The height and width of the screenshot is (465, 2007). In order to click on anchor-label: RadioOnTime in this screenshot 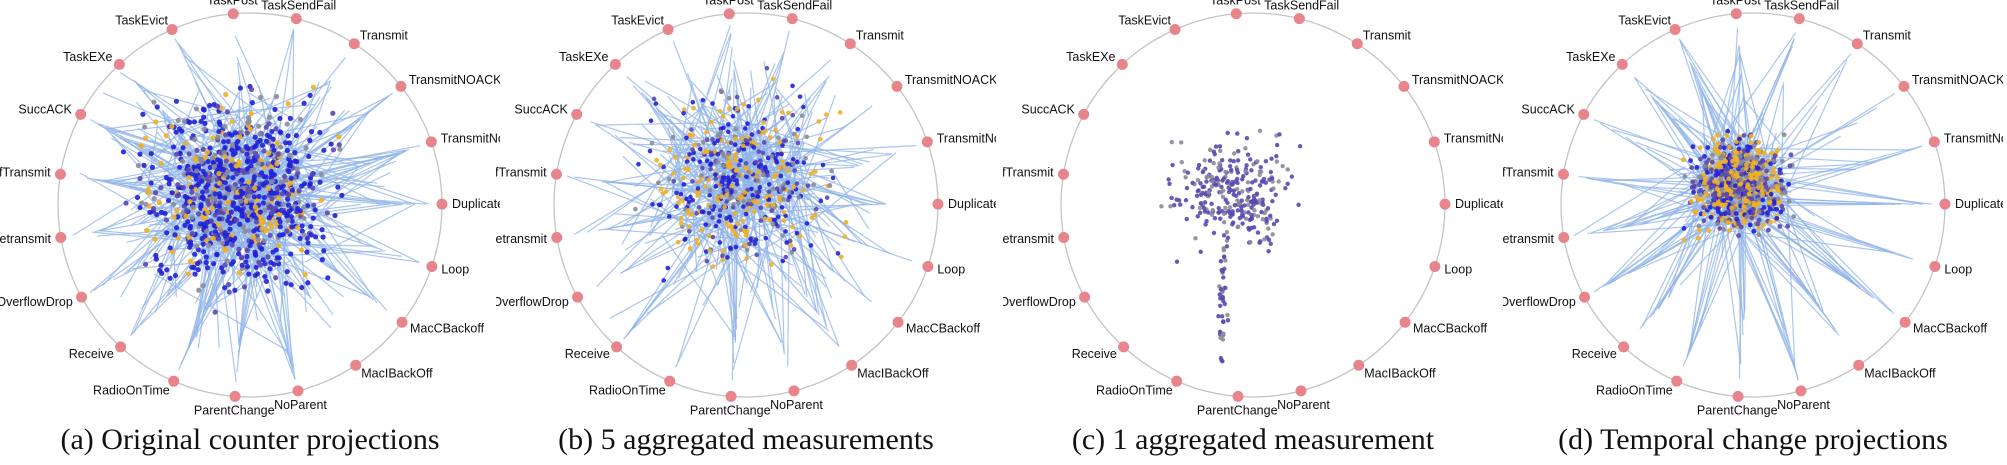, I will do `click(627, 390)`.